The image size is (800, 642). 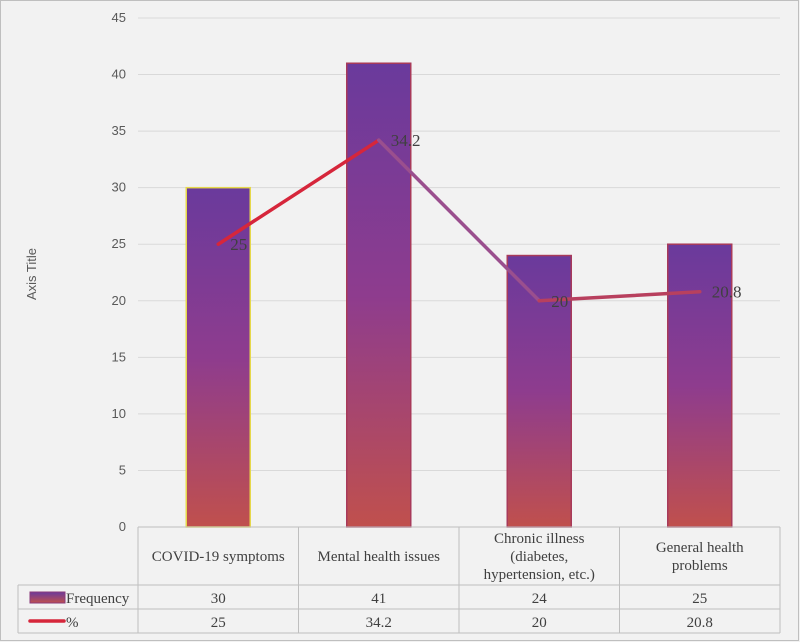 What do you see at coordinates (119, 272) in the screenshot?
I see `y-axis-ticks: 0 5 10 15 20 25 30 35 40 45` at bounding box center [119, 272].